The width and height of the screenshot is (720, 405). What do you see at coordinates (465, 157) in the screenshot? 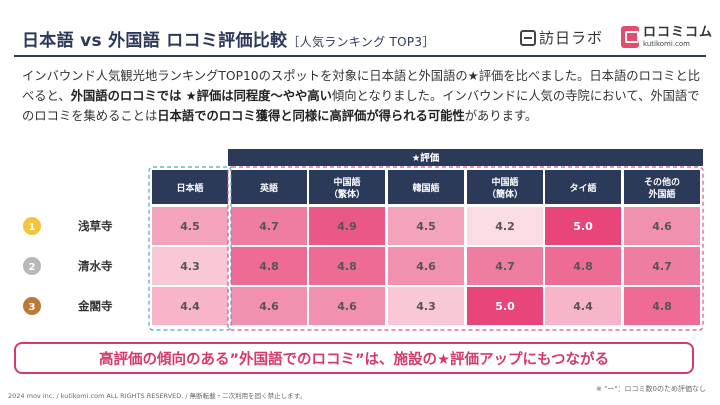
I see `chart-title-bar` at bounding box center [465, 157].